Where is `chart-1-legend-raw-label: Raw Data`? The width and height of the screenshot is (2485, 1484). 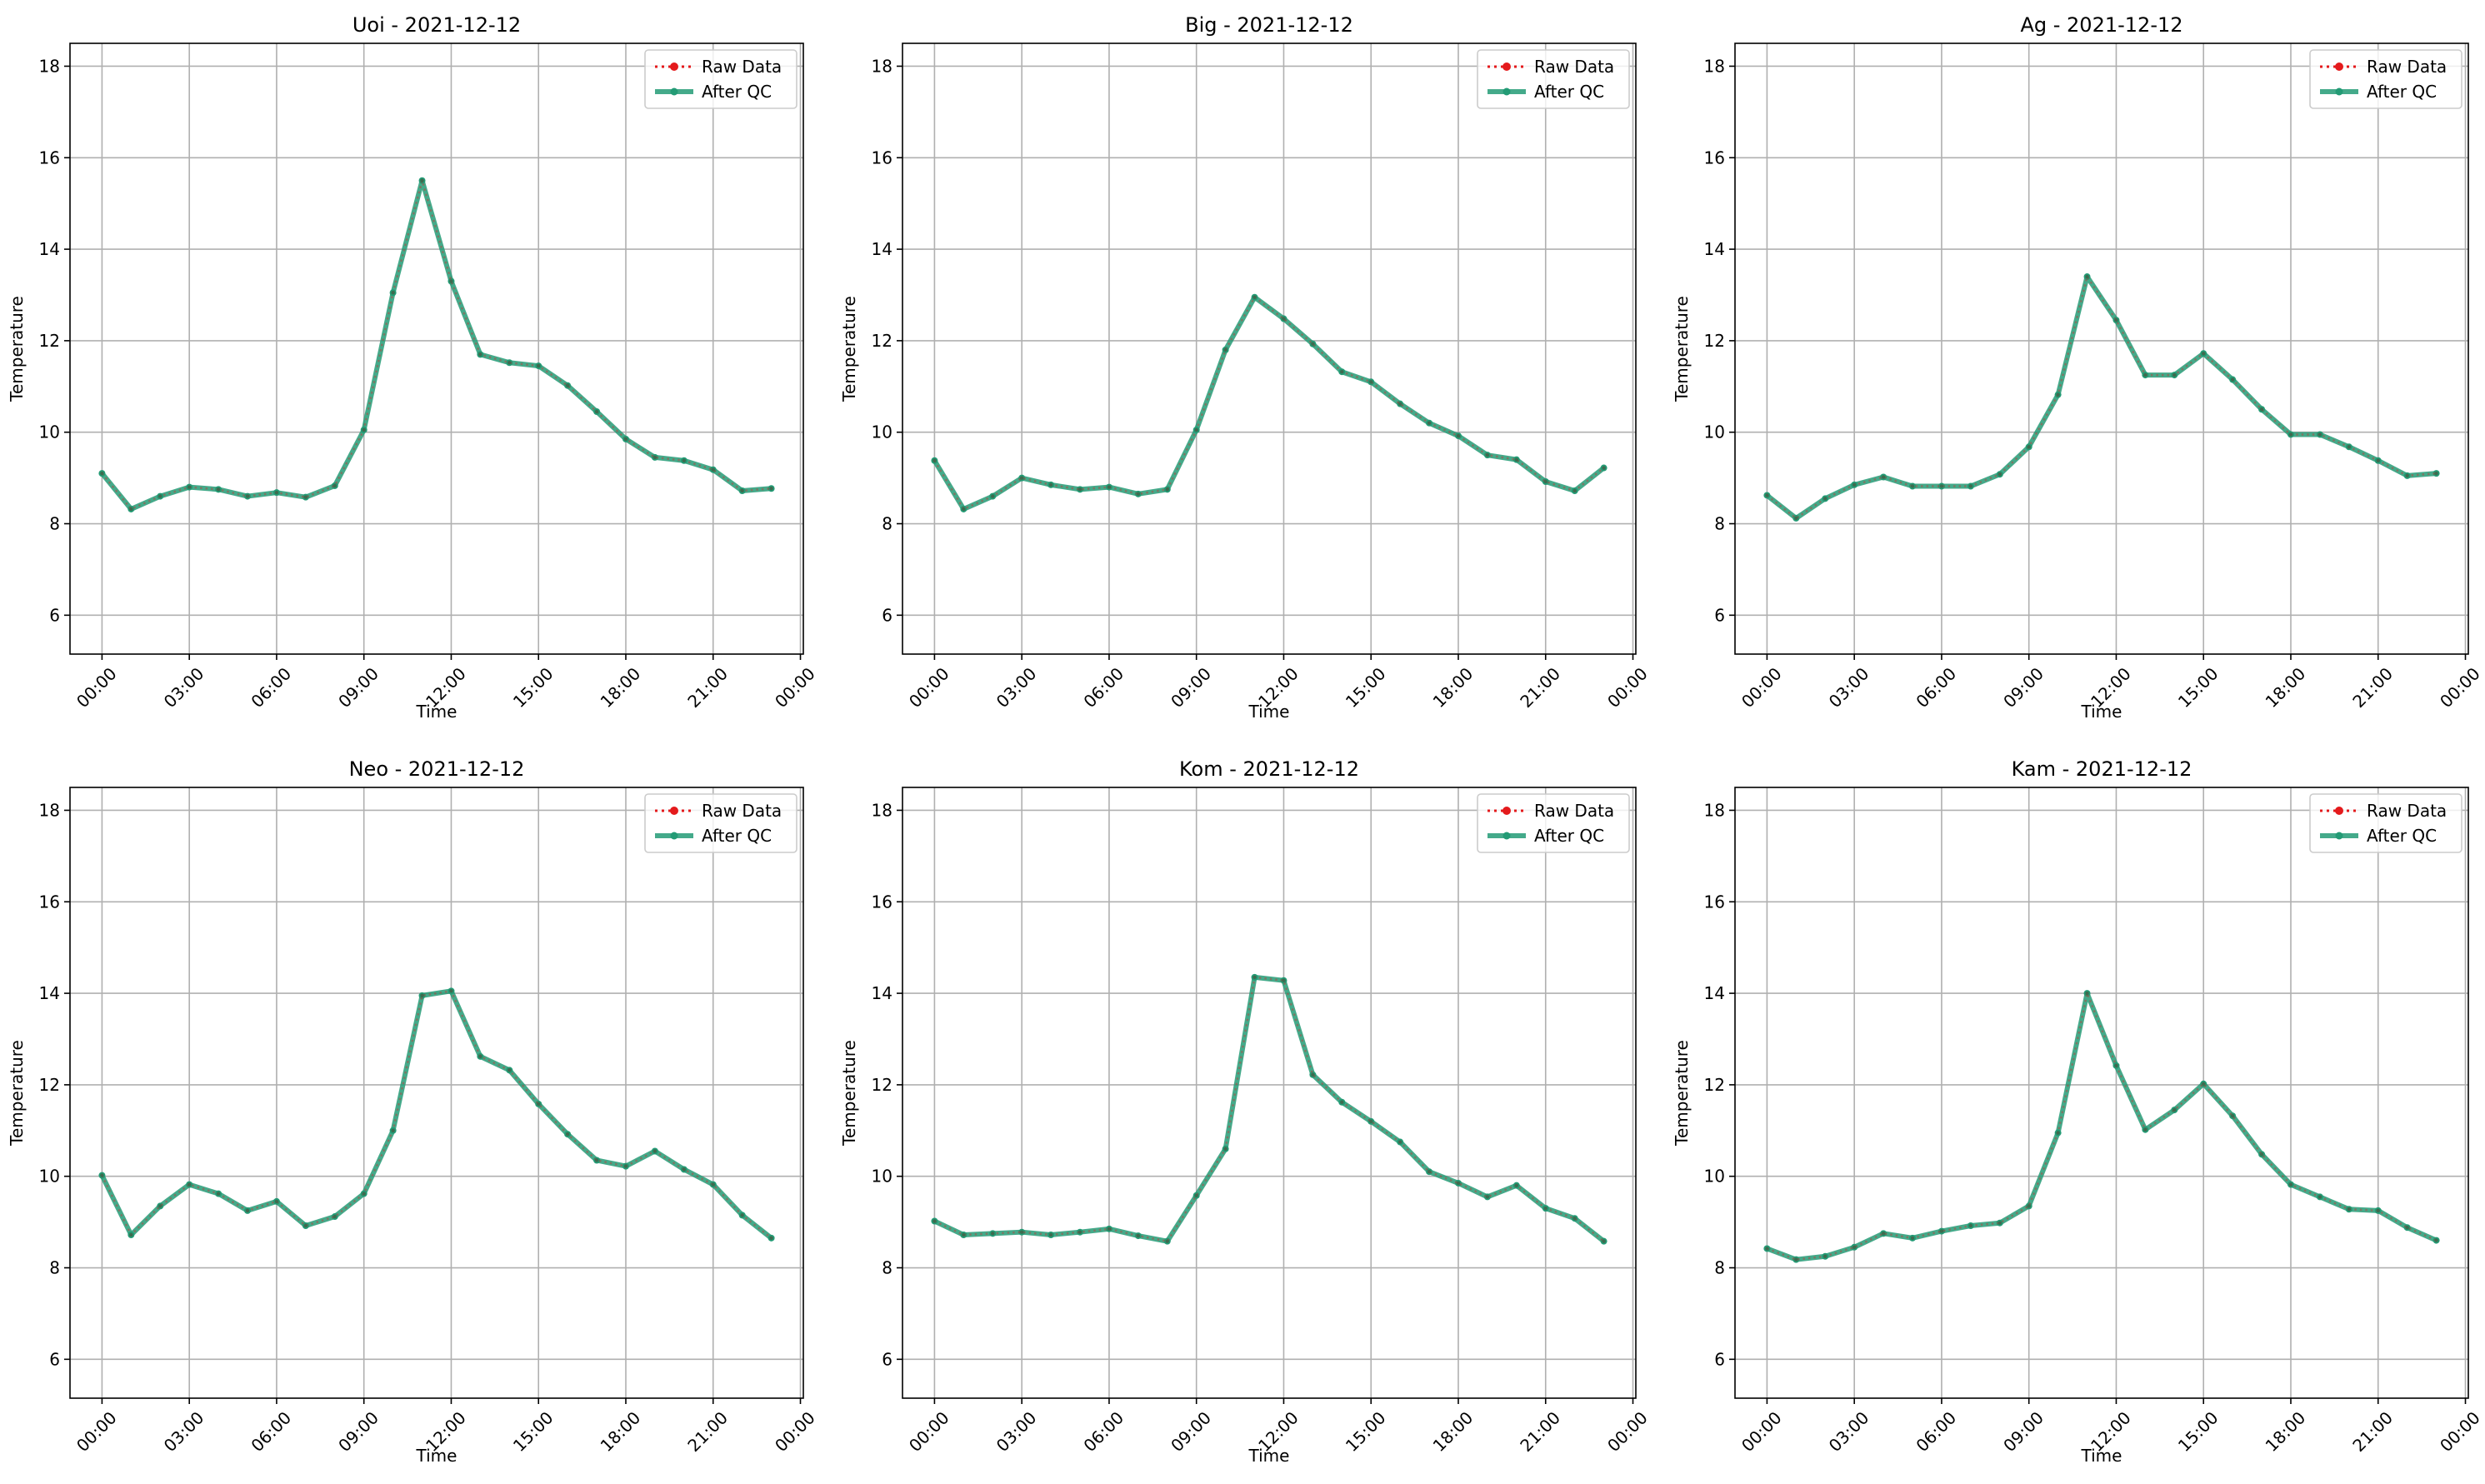
chart-1-legend-raw-label: Raw Data is located at coordinates (742, 67).